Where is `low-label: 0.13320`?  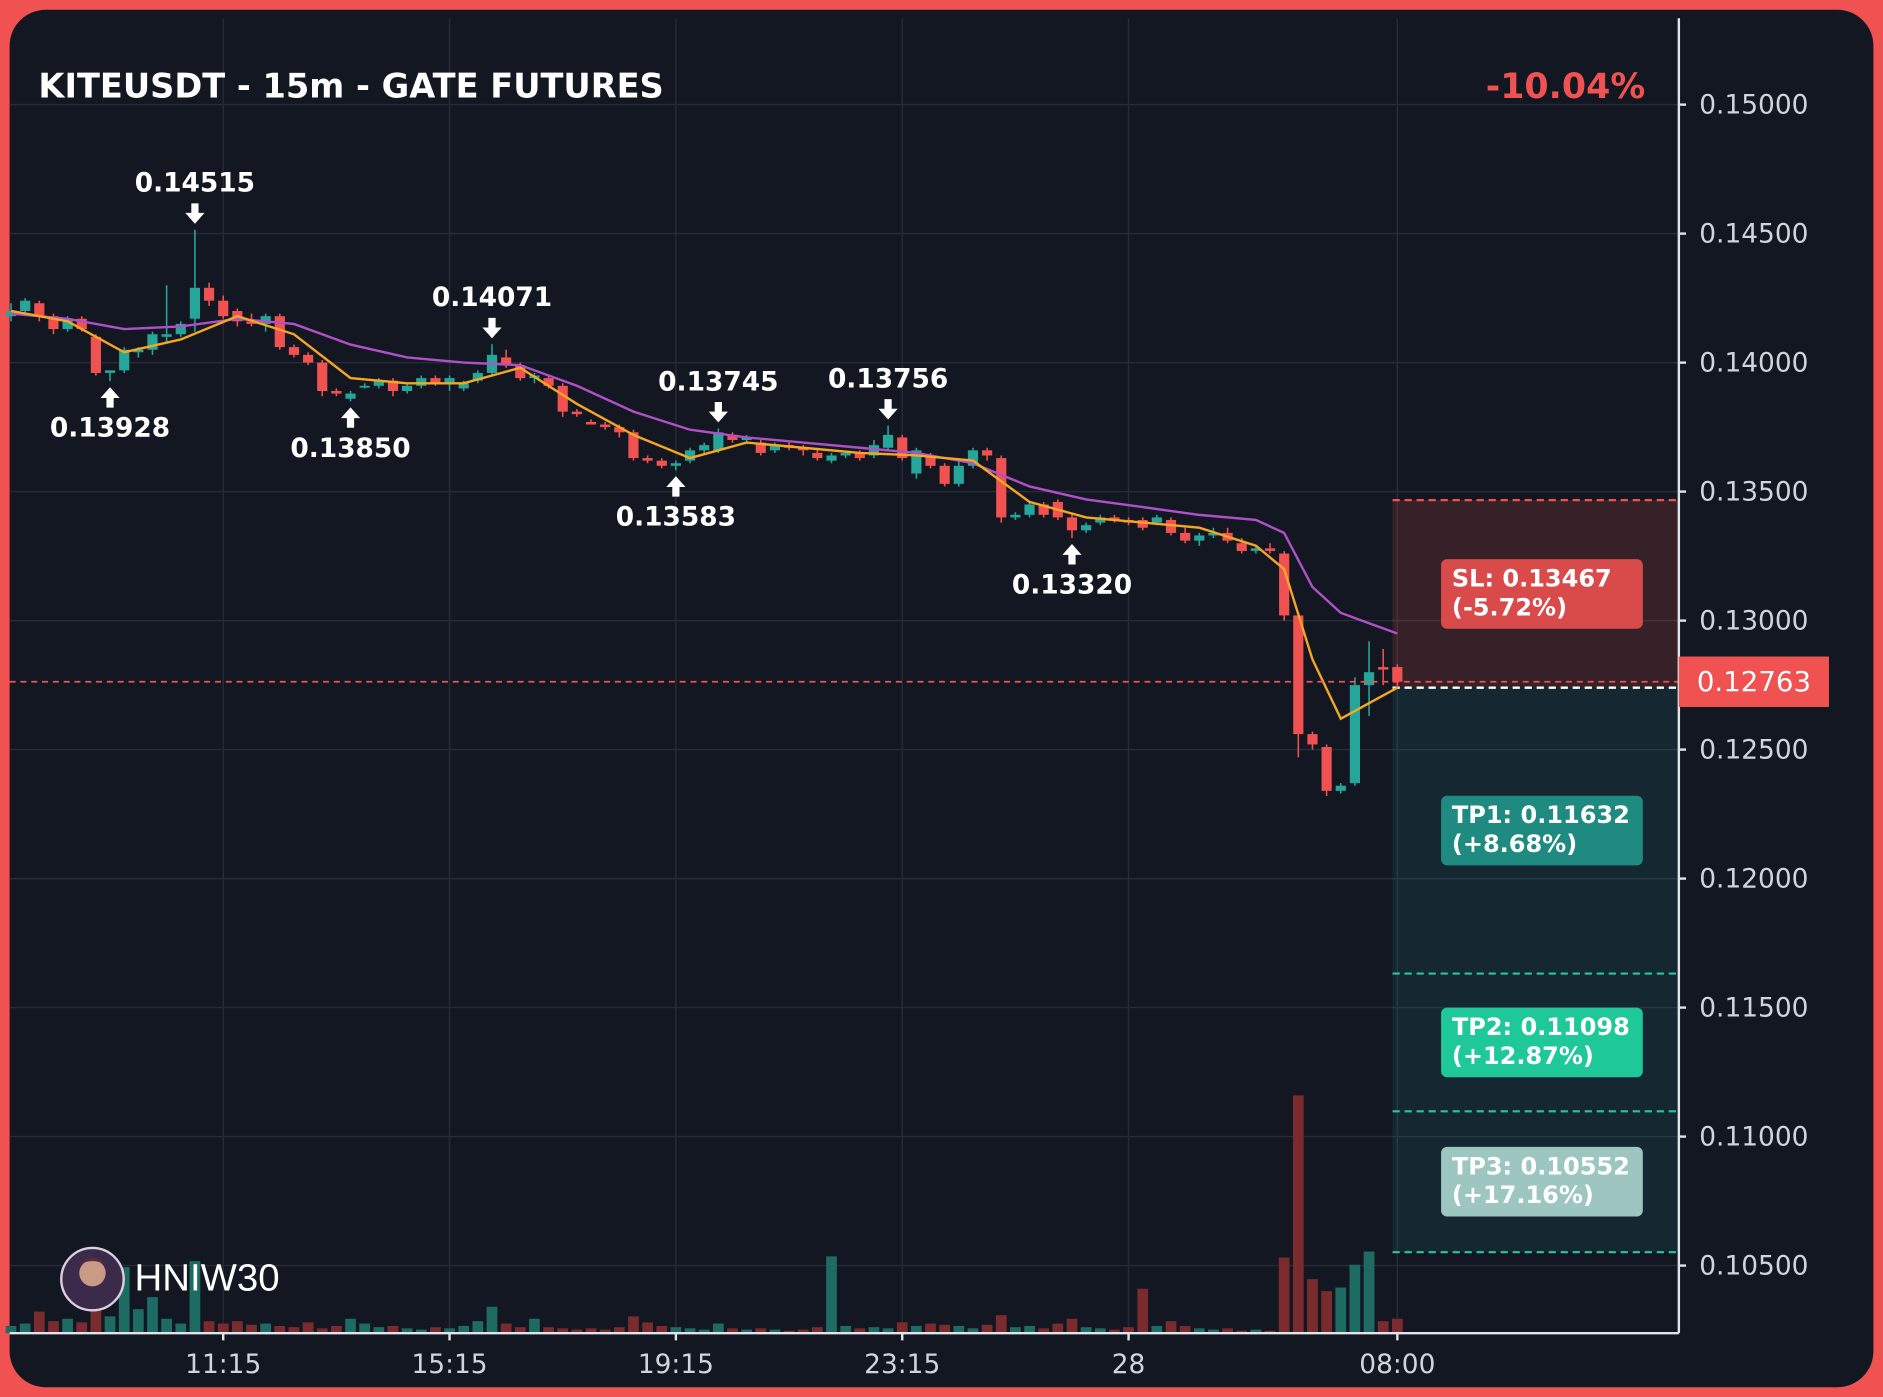
low-label: 0.13320 is located at coordinates (1072, 585).